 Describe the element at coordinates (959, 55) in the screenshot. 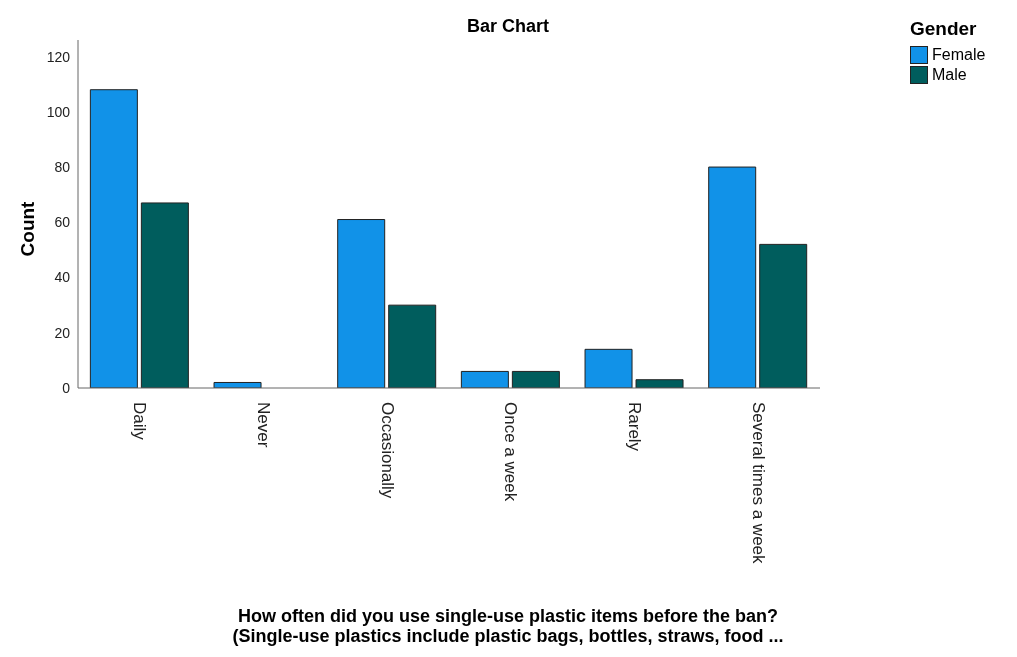

I see `legend-label: Female` at that location.